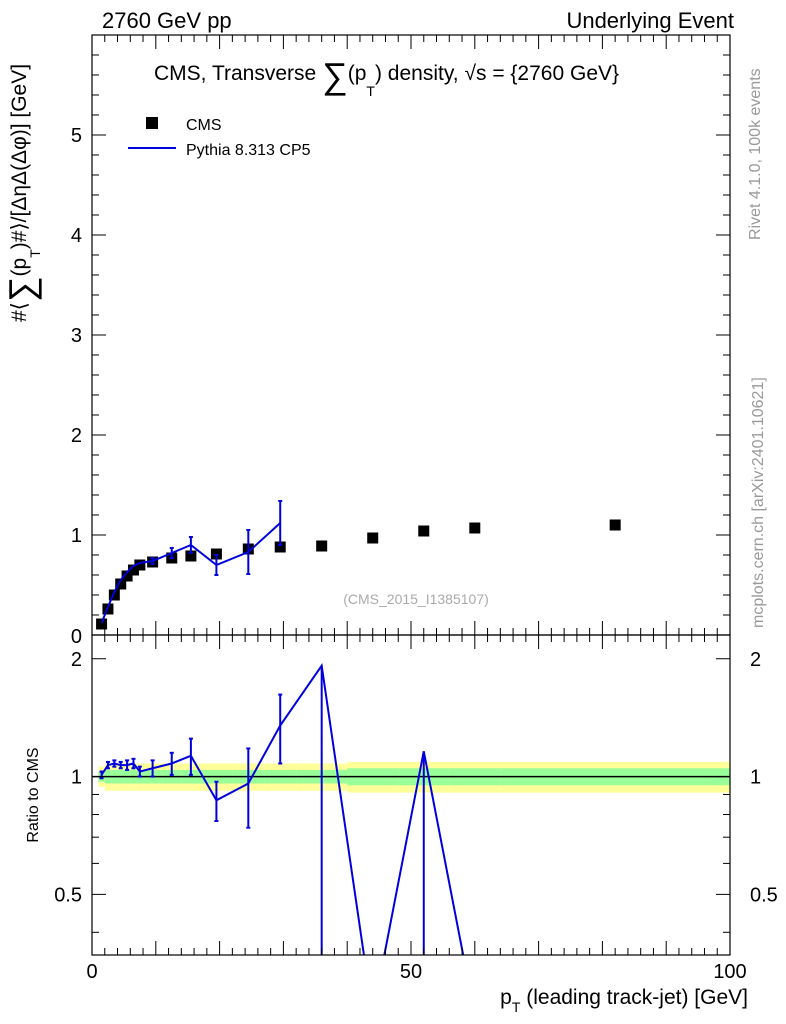 The height and width of the screenshot is (1024, 786). I want to click on y-axis-label: #⟨∑(pT)#⟩/[ΔηΔ(Δφ)] [GeV], so click(22, 193).